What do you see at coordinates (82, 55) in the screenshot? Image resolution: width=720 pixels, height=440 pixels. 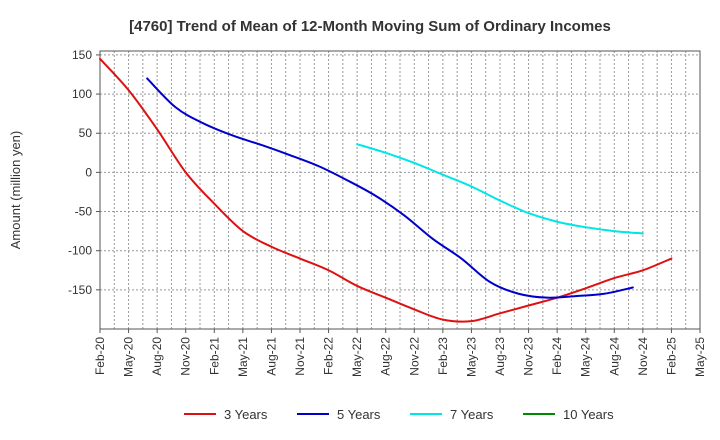 I see `y-tick-label: 150` at bounding box center [82, 55].